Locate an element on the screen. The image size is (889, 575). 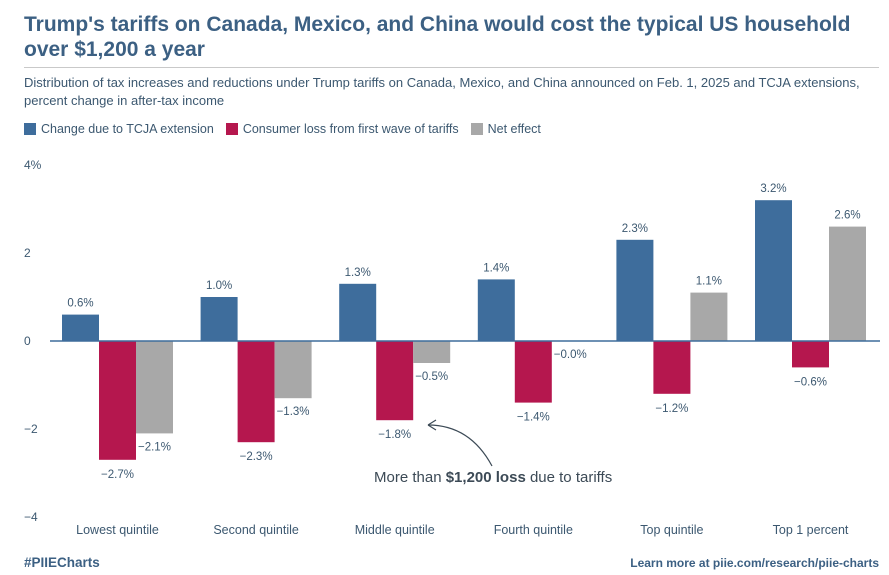
annotation-prefix: More than is located at coordinates (410, 477).